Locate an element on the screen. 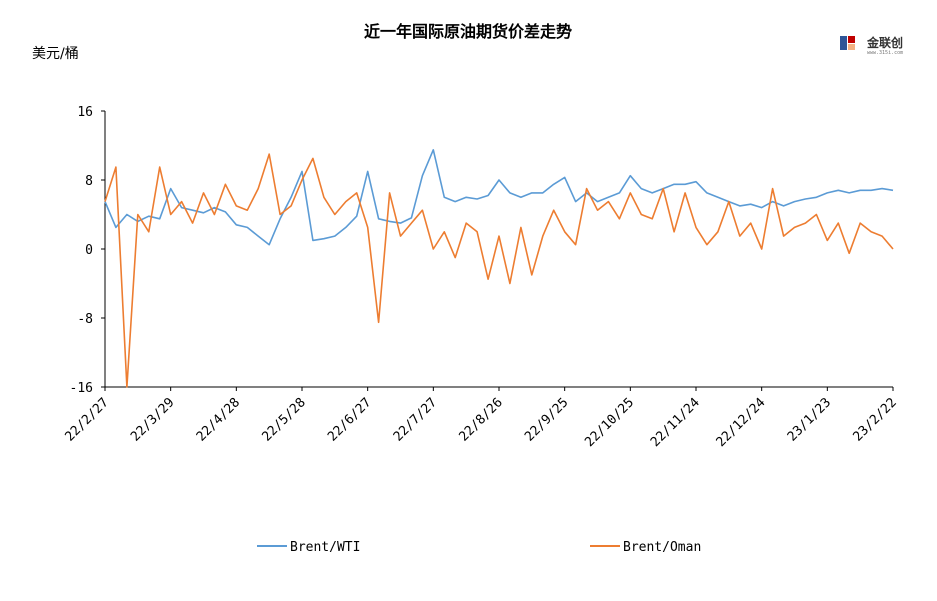 Image resolution: width=937 pixels, height=601 pixels. legend-item-brent-wti: Brent/WTI is located at coordinates (308, 547).